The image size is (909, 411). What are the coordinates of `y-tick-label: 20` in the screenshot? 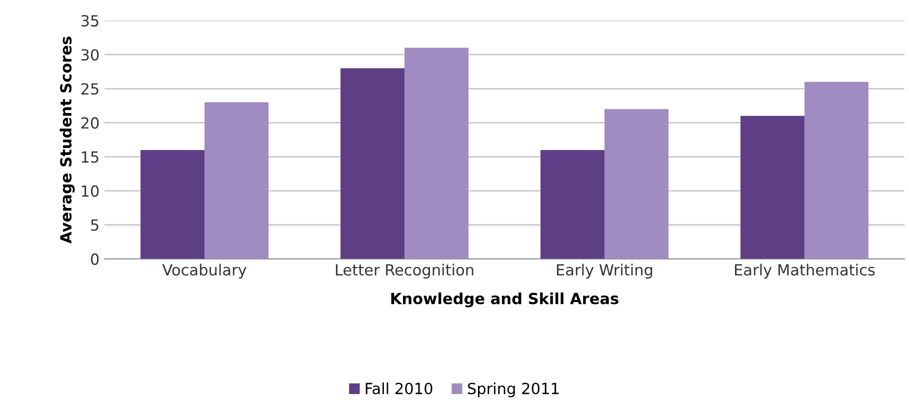 It's located at (90, 123).